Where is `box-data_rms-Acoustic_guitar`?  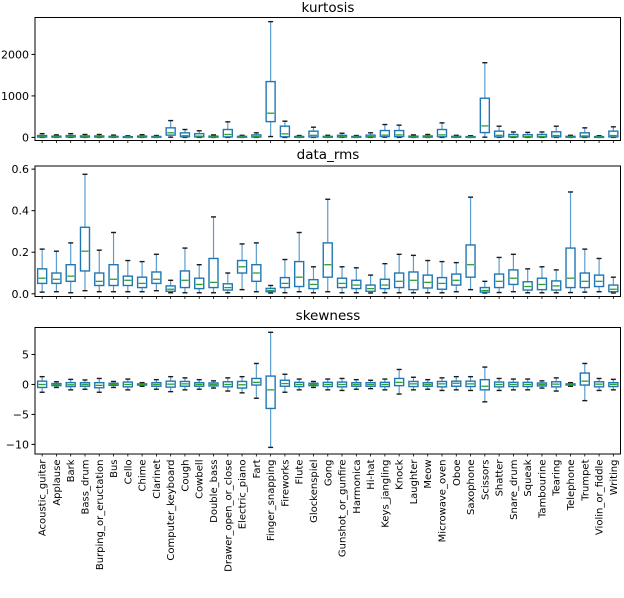 box-data_rms-Acoustic_guitar is located at coordinates (42, 270).